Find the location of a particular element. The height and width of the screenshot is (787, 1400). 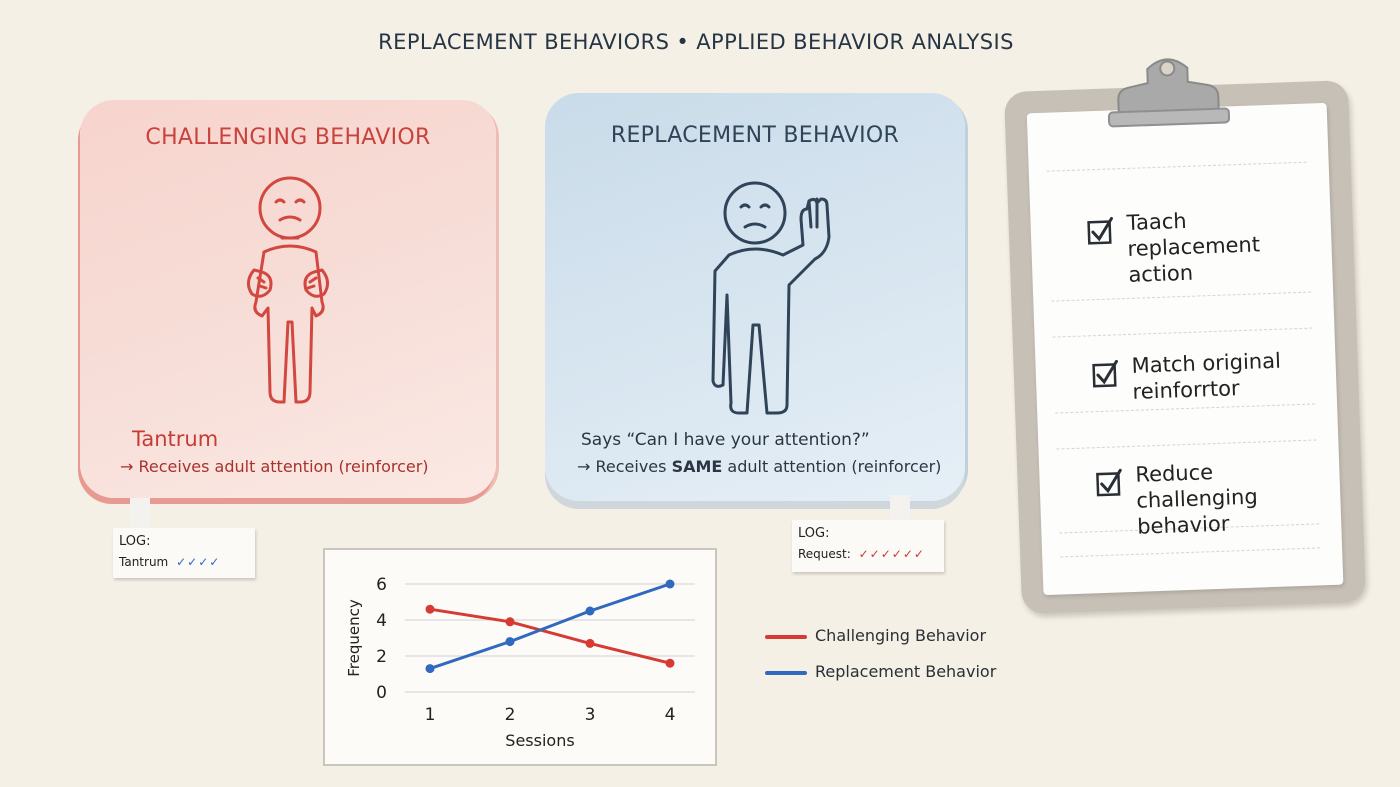

checklist-item: Match original reinforrtor is located at coordinates (1203, 375).